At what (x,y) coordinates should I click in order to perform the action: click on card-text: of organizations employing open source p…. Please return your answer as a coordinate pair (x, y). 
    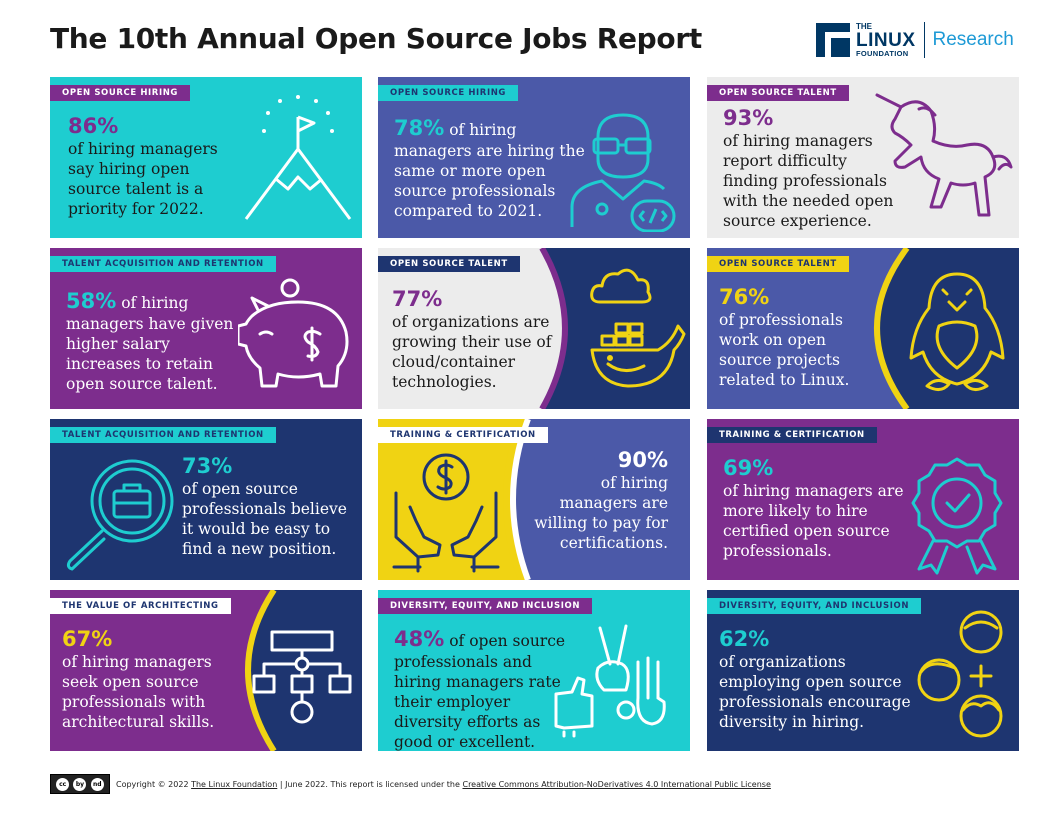
    Looking at the image, I should click on (815, 692).